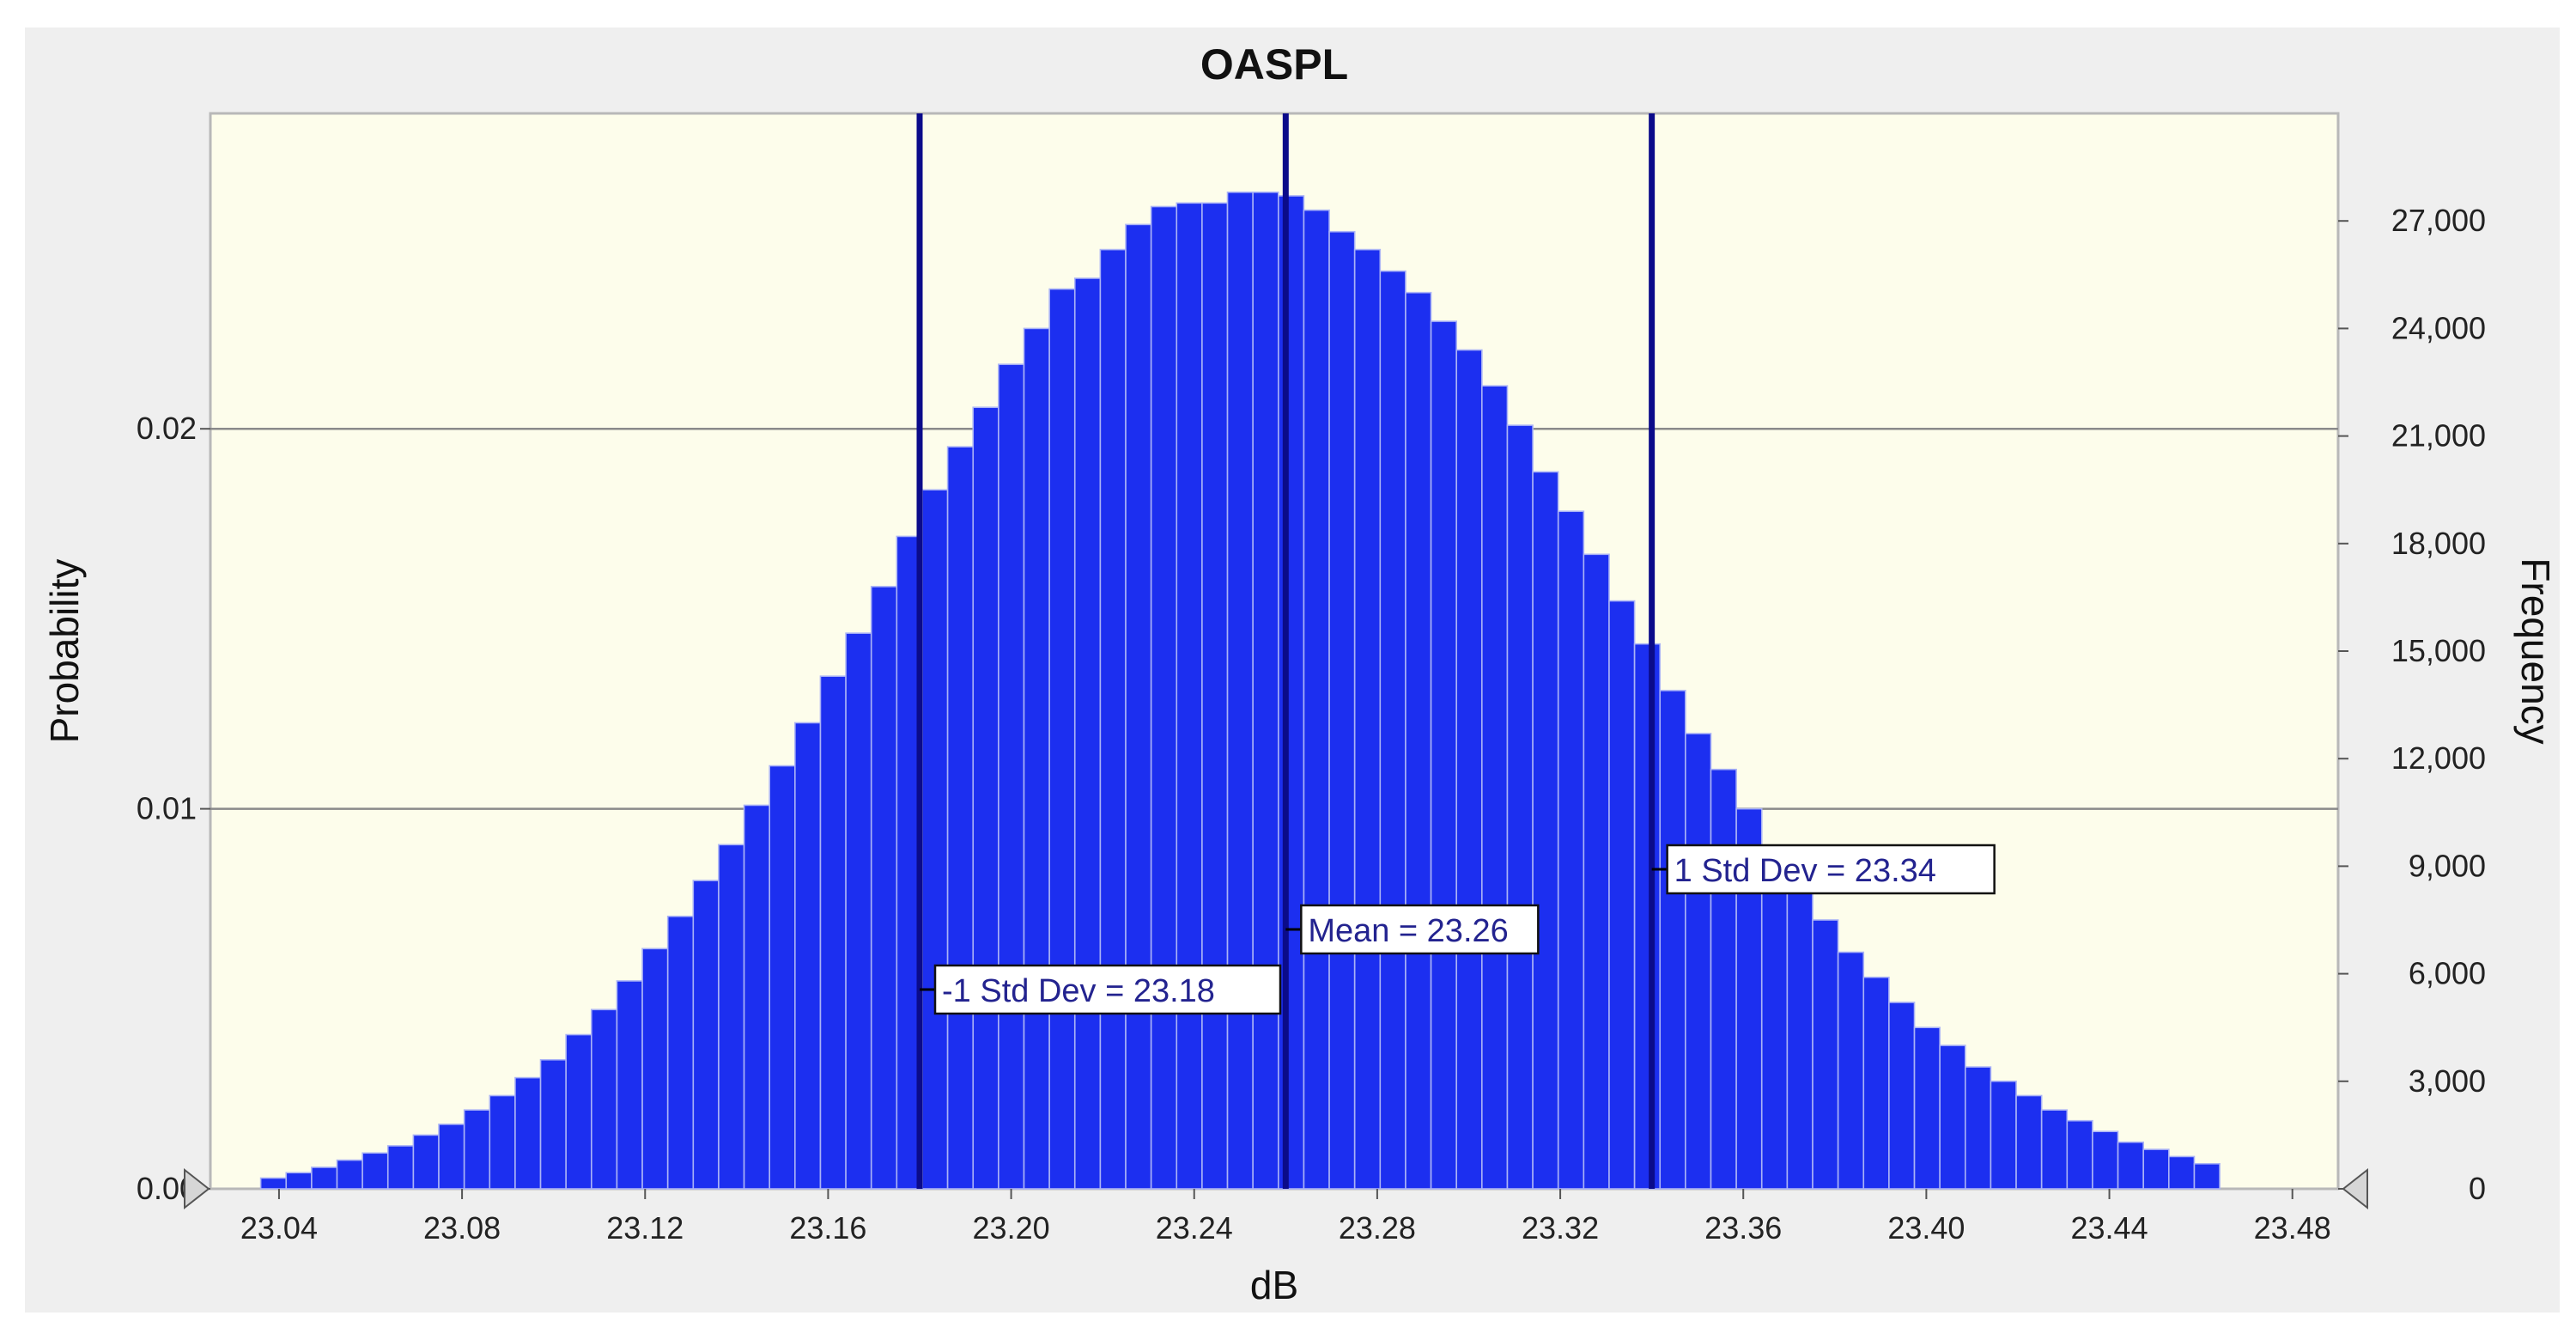 The height and width of the screenshot is (1340, 2576). What do you see at coordinates (1561, 1228) in the screenshot?
I see `x-tick-label: 23.32` at bounding box center [1561, 1228].